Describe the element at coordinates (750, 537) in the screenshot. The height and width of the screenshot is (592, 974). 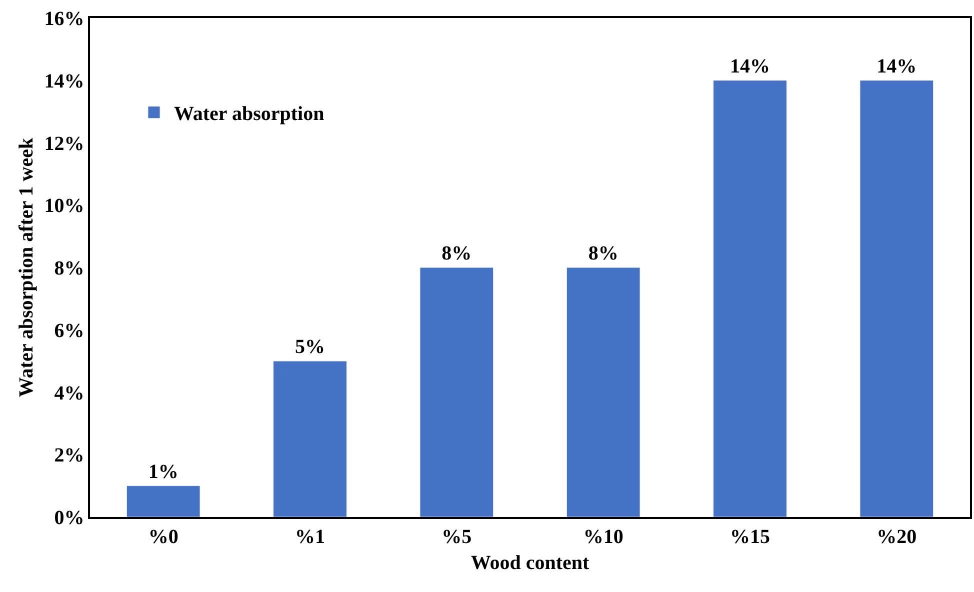
I see `x-tick-label: %15` at that location.